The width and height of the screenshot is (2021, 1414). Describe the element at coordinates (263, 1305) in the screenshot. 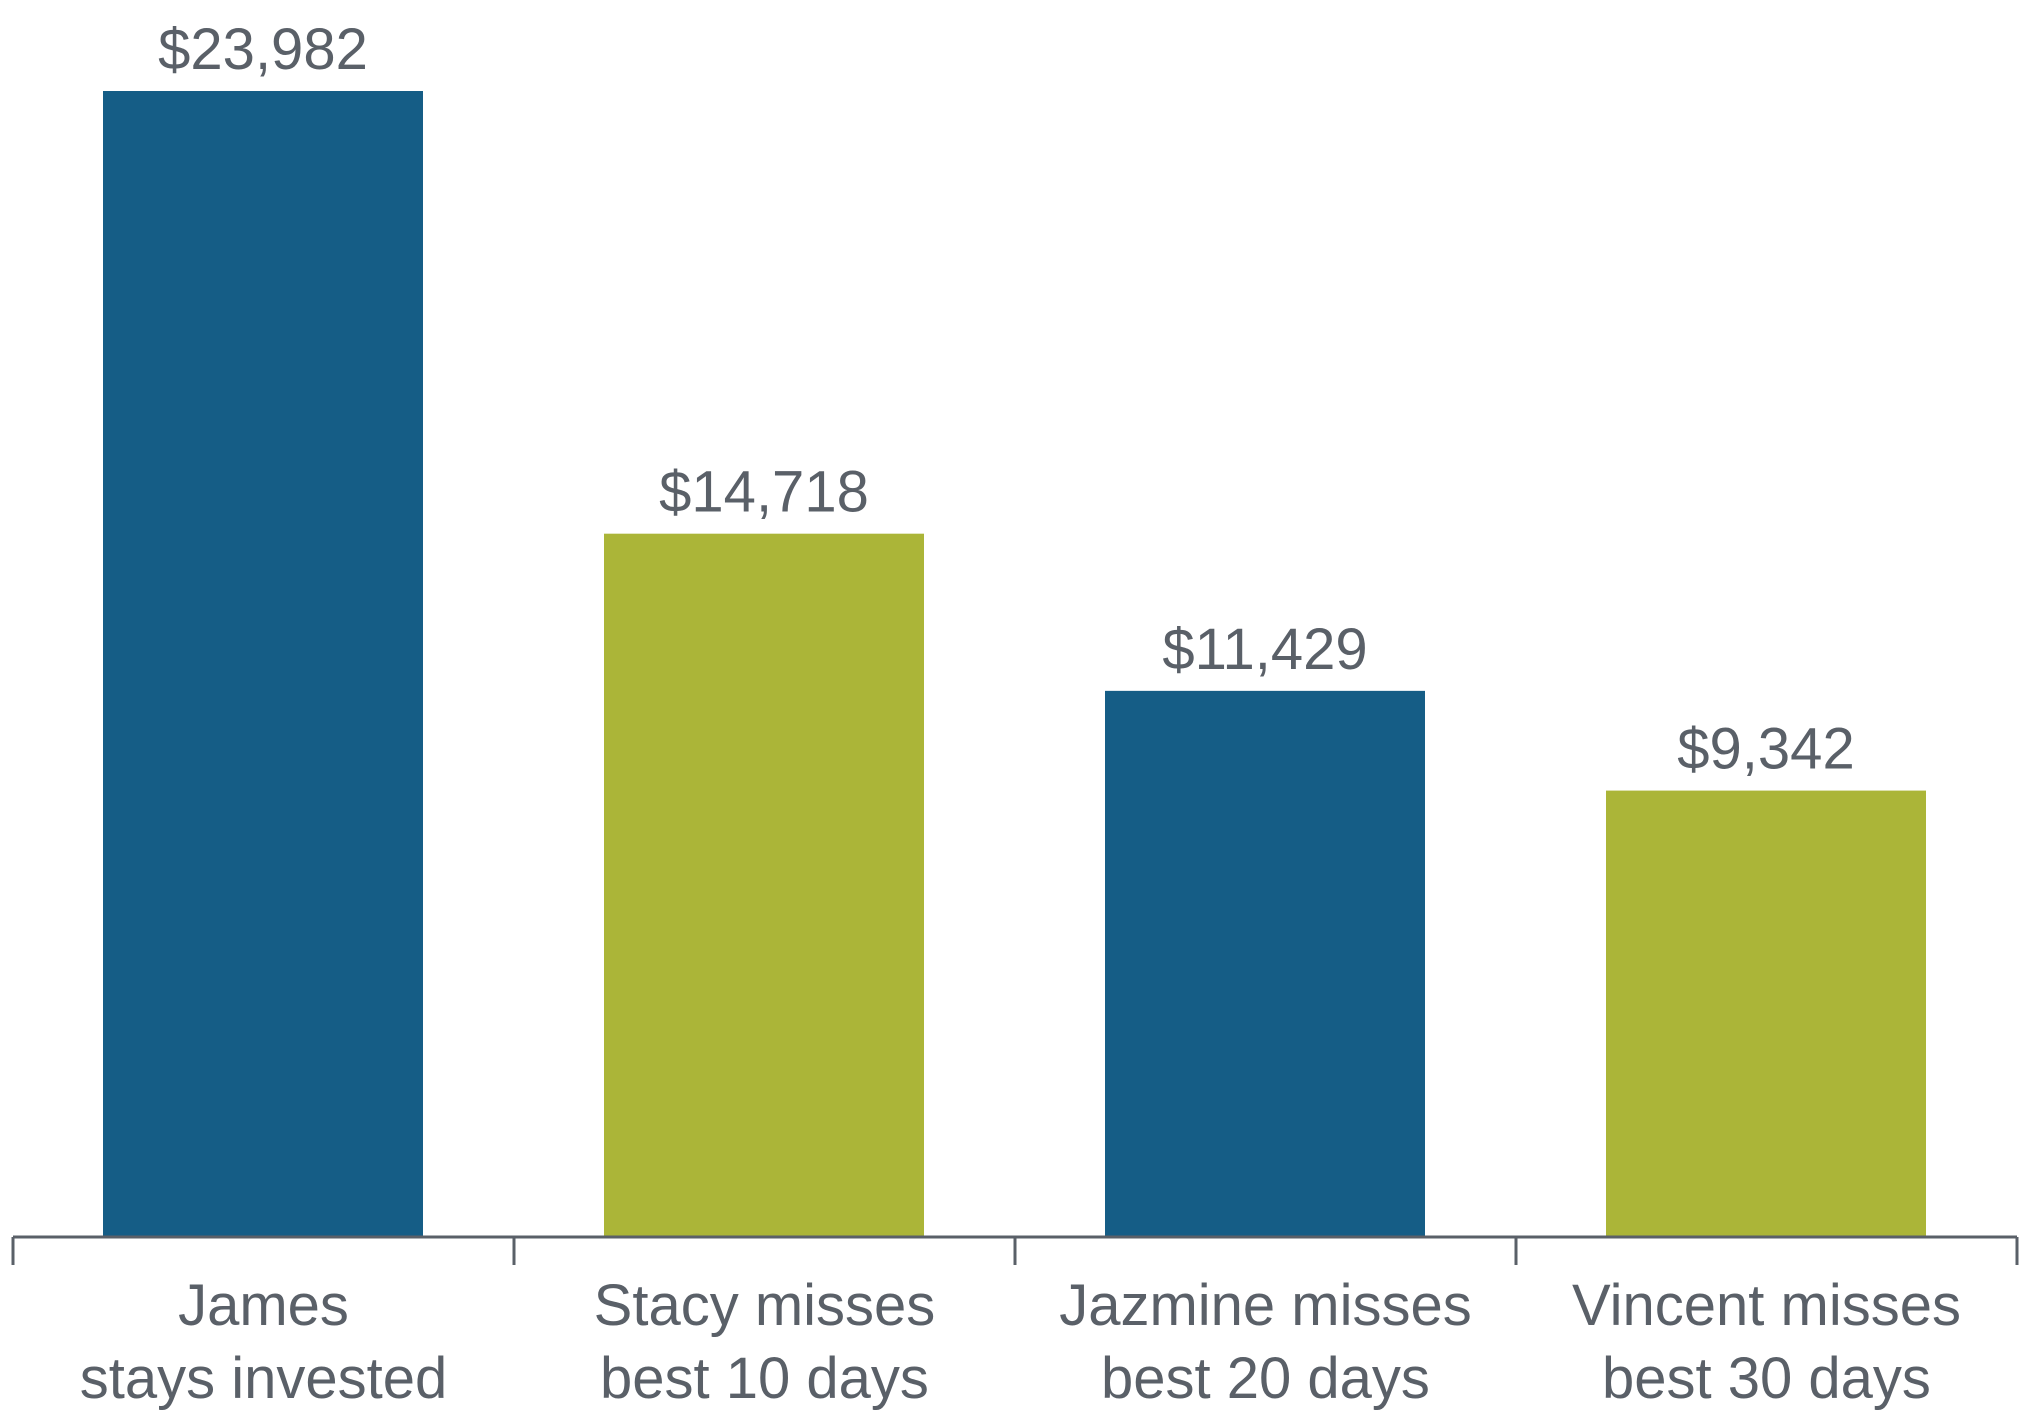

I see `category-label-1-line-1: James` at that location.